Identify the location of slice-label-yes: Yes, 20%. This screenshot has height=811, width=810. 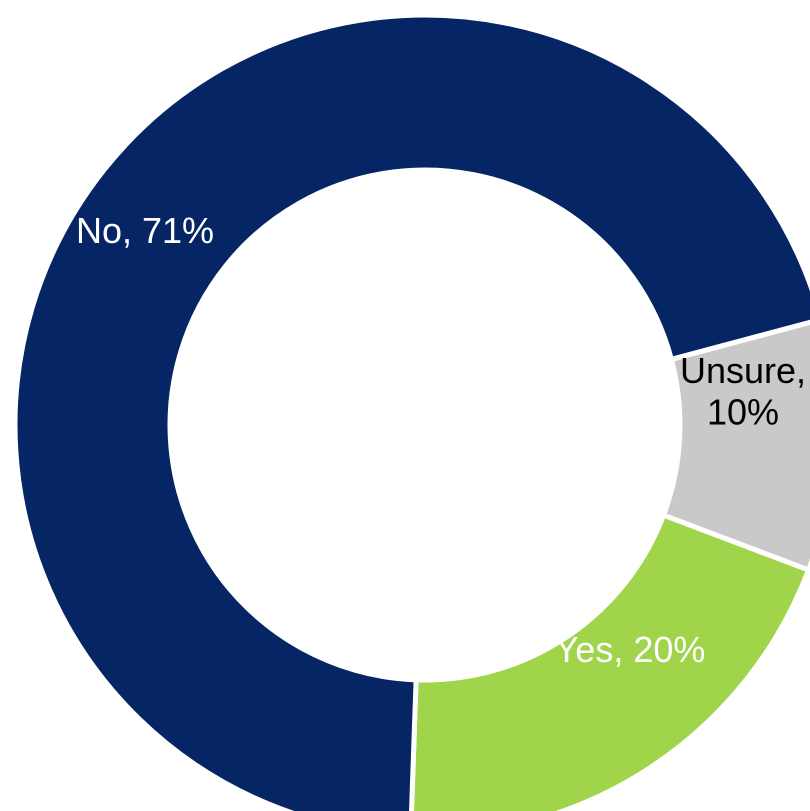
(630, 649).